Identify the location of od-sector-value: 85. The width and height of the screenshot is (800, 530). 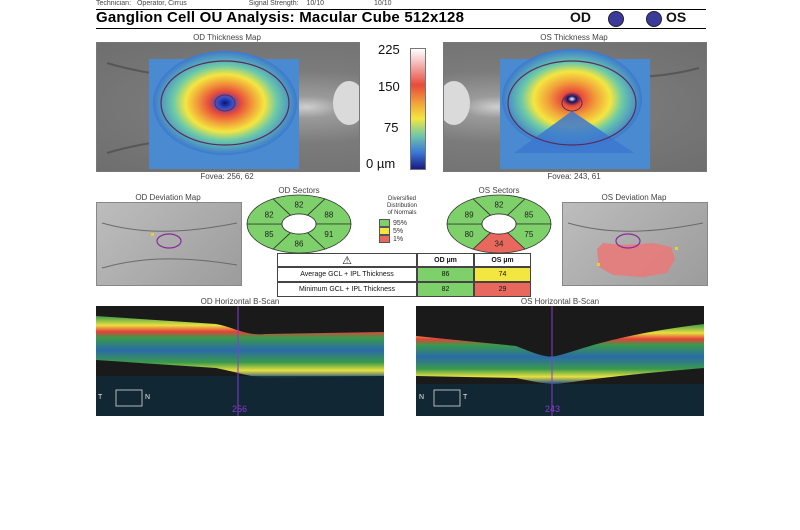
(269, 234).